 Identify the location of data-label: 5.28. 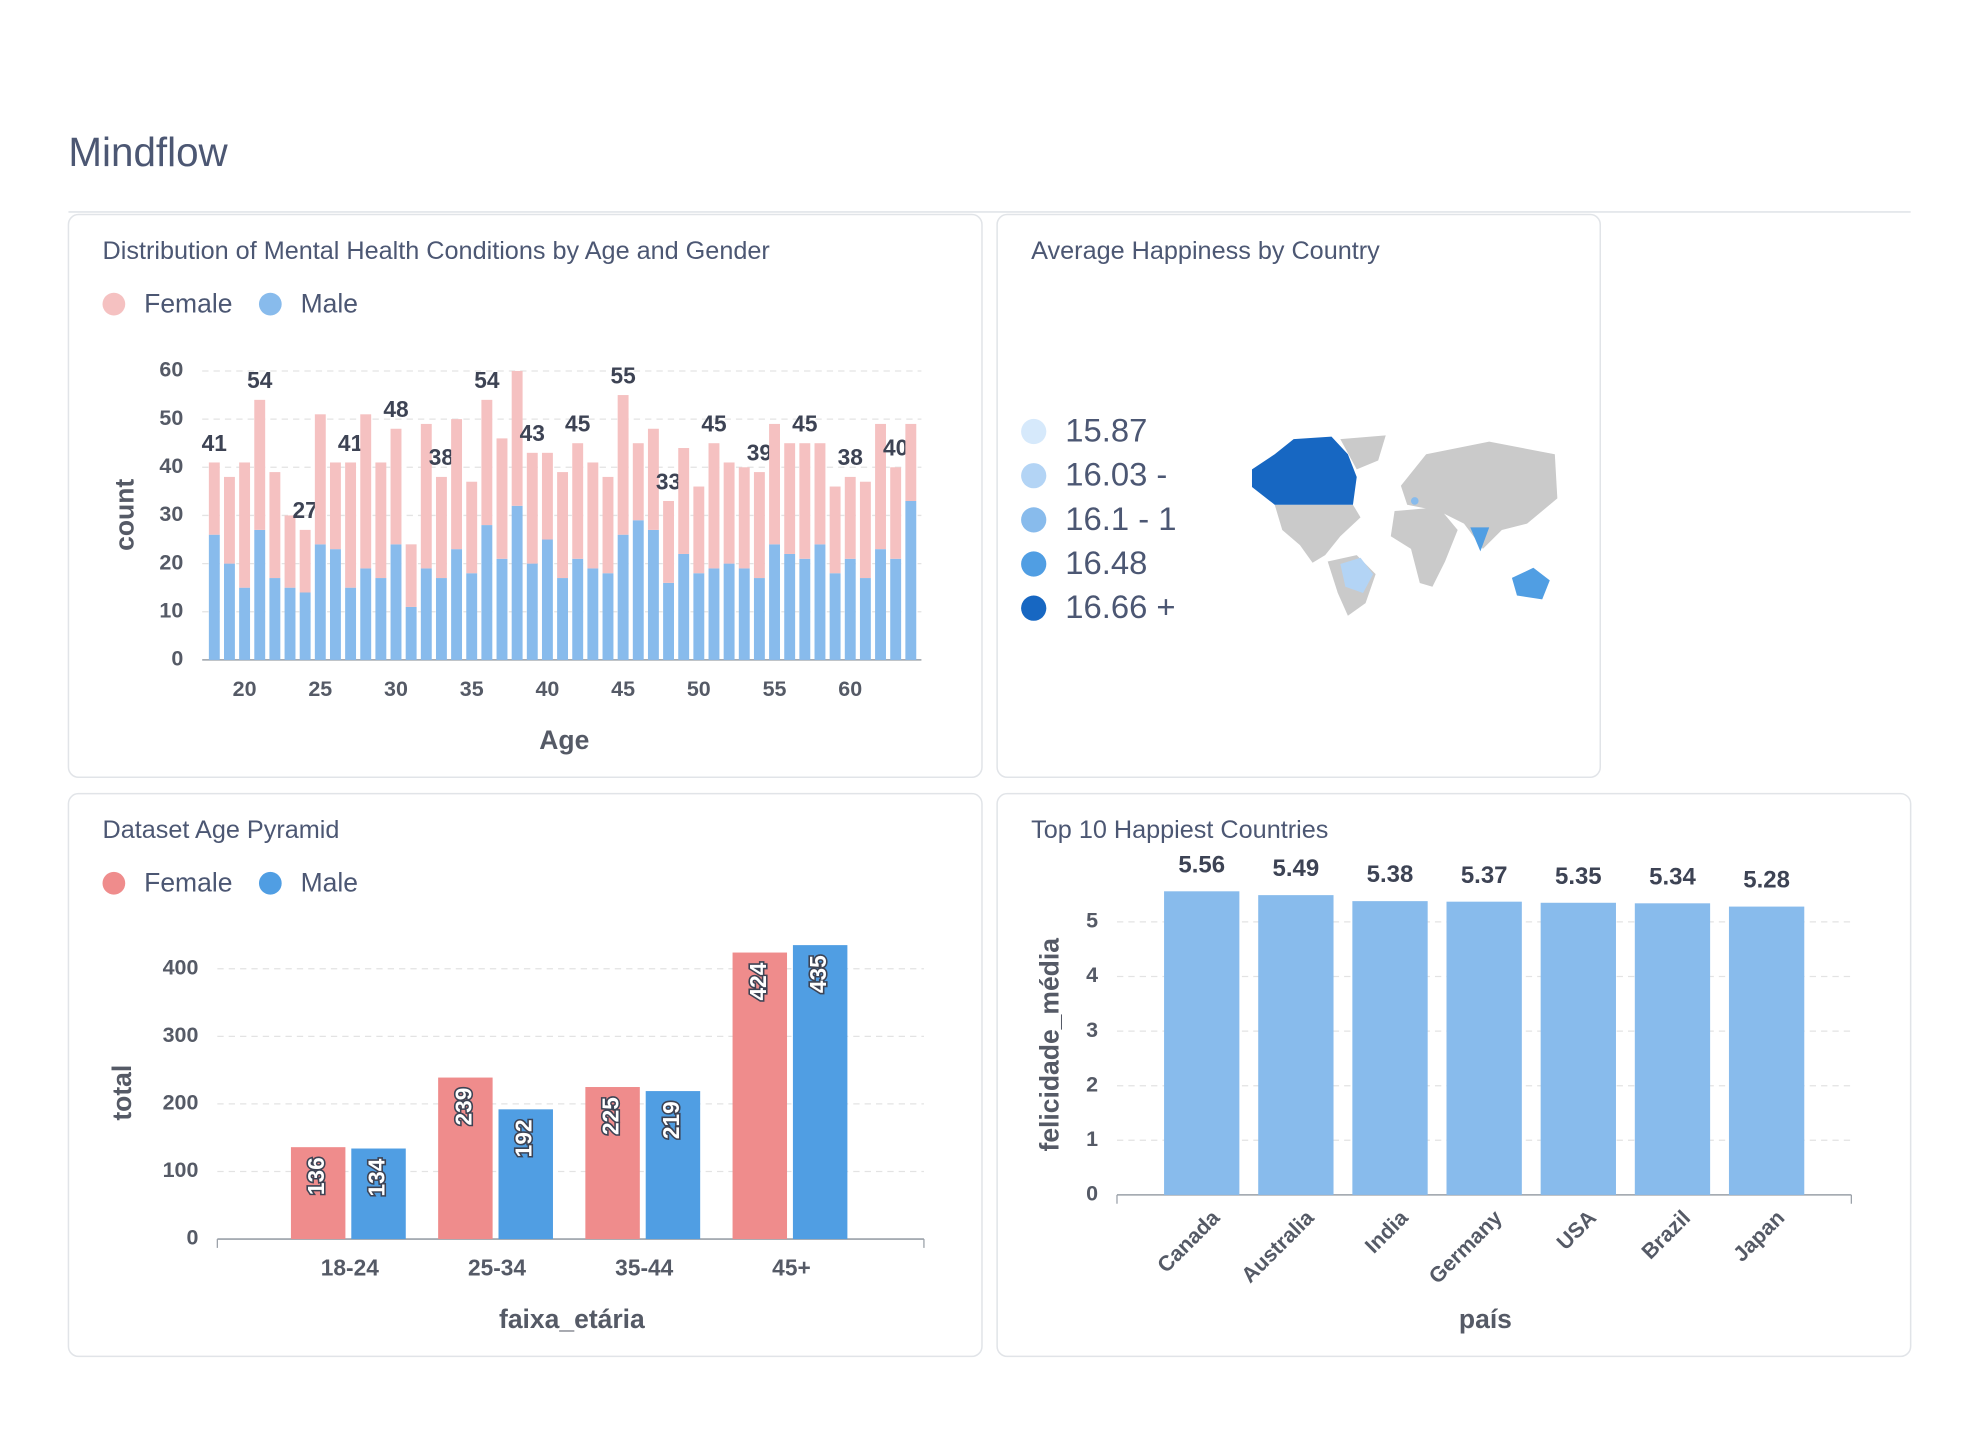
(1766, 880).